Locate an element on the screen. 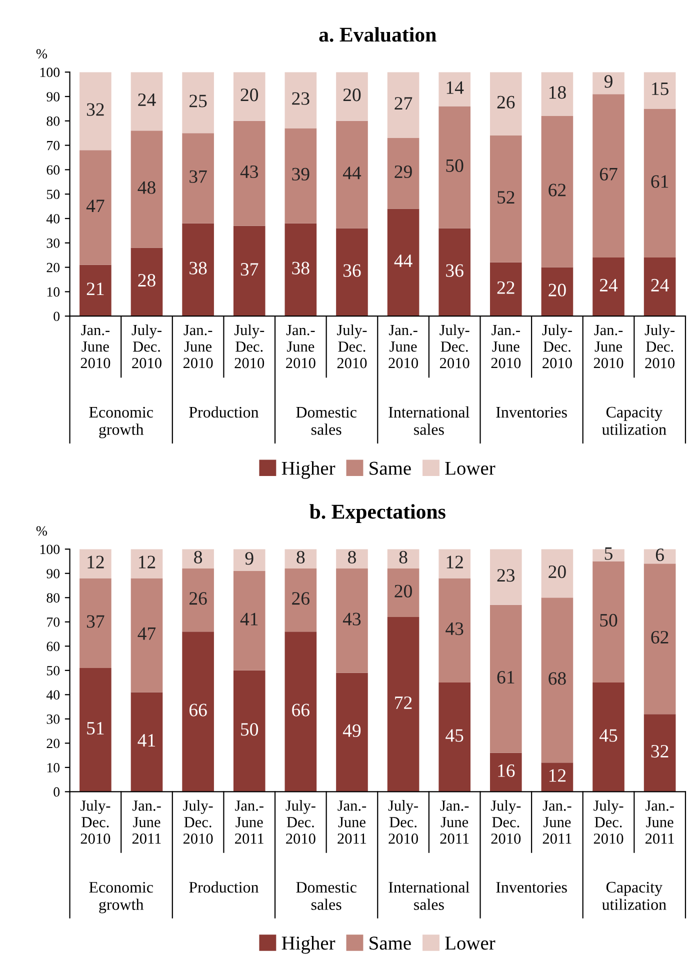 The width and height of the screenshot is (691, 955). text: Capacity utilization is located at coordinates (634, 420).